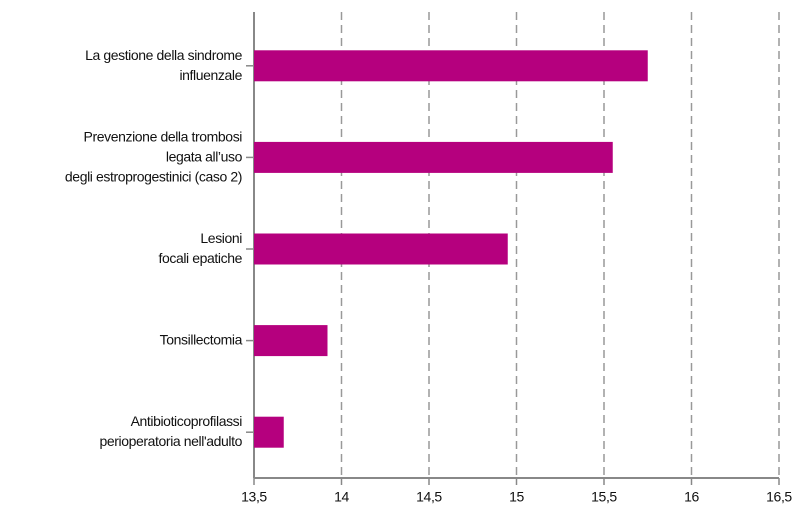 This screenshot has height=509, width=808. I want to click on x-tick-label: 16,5, so click(779, 497).